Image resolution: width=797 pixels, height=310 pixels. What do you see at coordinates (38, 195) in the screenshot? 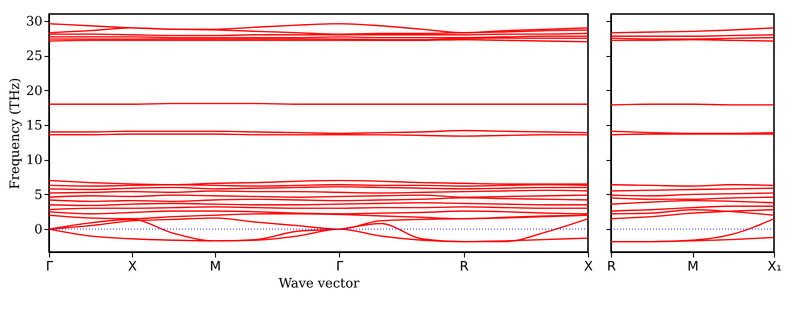
I see `y-tick-label: 5` at bounding box center [38, 195].